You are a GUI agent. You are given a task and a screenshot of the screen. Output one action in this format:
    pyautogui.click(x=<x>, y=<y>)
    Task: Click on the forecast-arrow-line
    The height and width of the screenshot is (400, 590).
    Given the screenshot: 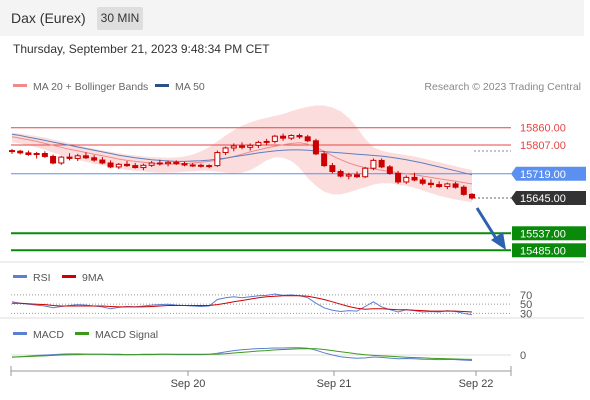 What is the action you would take?
    pyautogui.click(x=487, y=224)
    